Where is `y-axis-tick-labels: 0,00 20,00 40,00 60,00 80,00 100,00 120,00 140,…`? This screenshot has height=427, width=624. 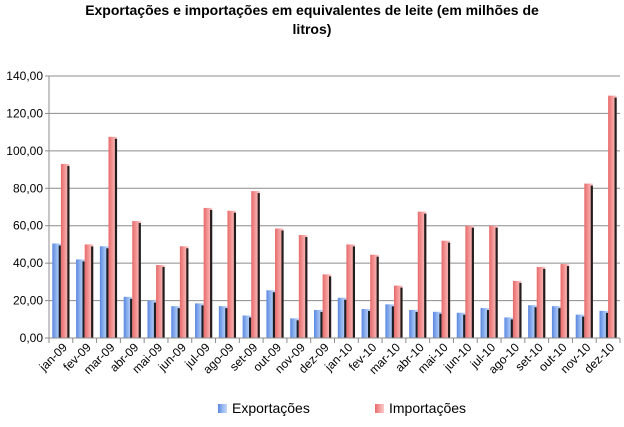
y-axis-tick-labels: 0,00 20,00 40,00 60,00 80,00 100,00 120,00 140,… is located at coordinates (24, 207).